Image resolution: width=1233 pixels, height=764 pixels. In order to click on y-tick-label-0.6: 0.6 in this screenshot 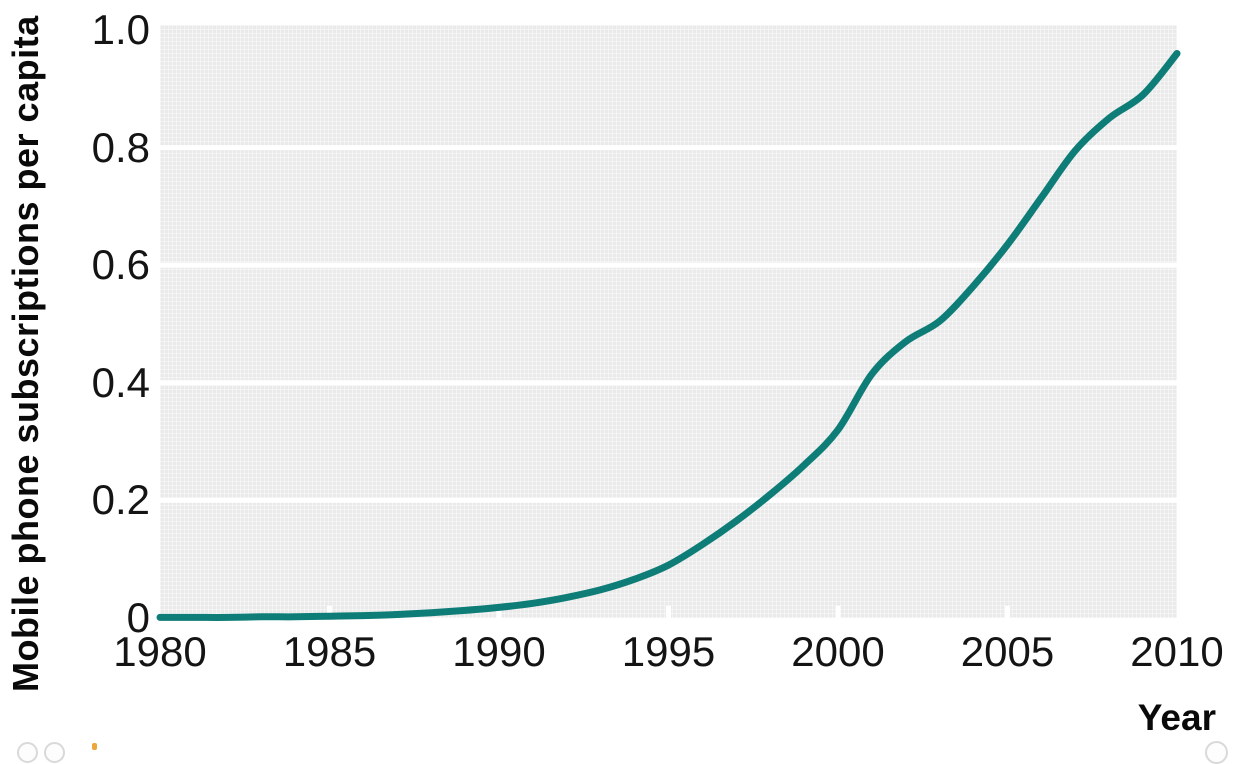, I will do `click(120, 265)`.